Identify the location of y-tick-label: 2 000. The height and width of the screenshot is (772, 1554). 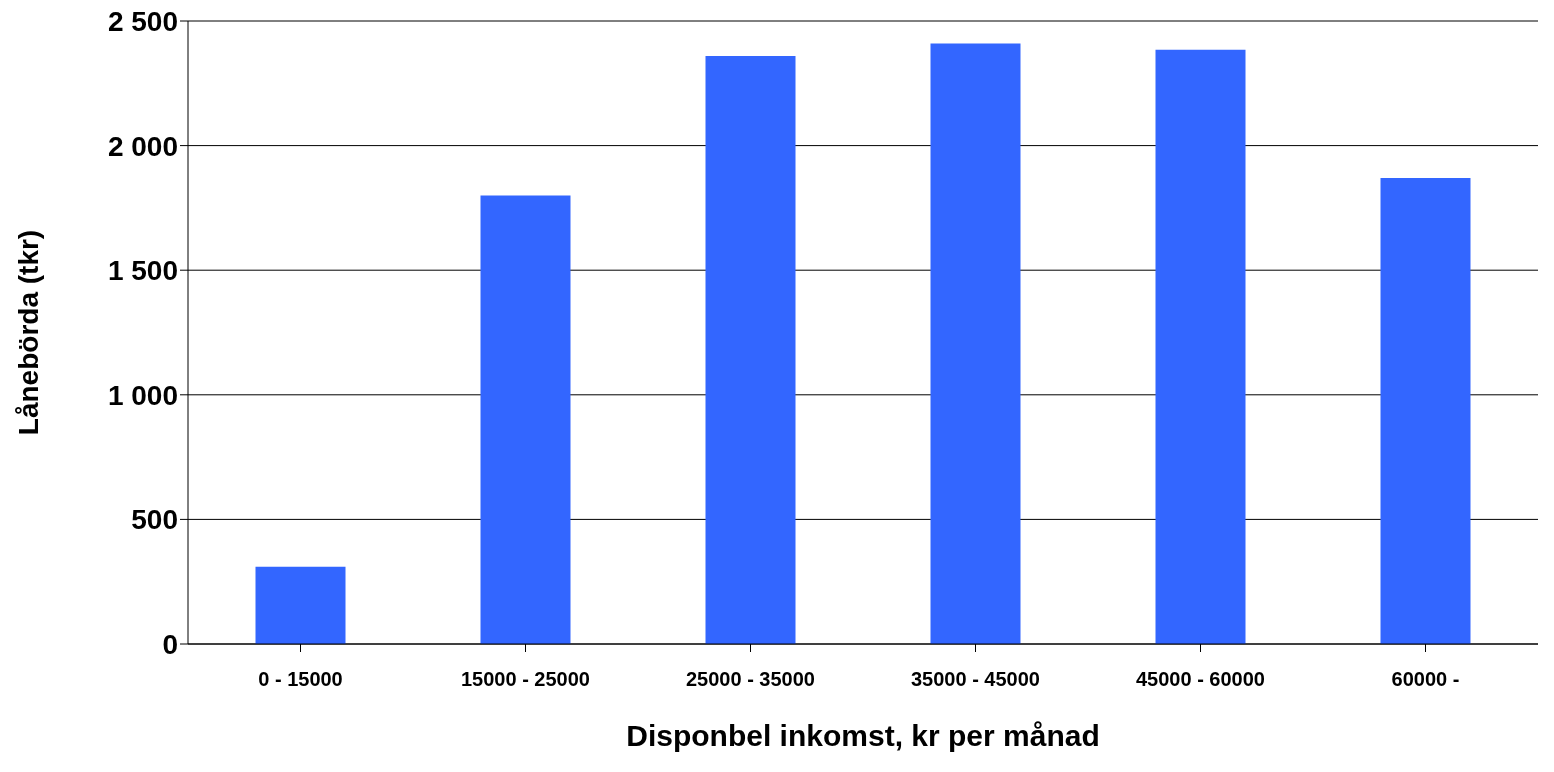
(142, 146).